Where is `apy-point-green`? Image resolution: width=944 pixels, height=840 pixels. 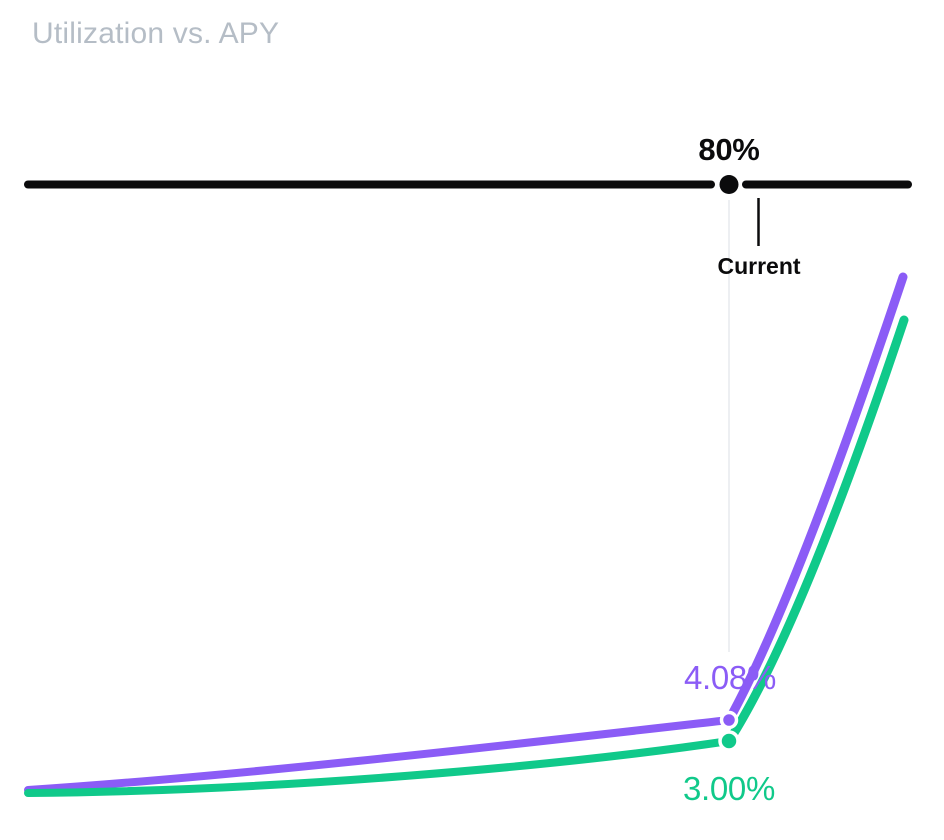 apy-point-green is located at coordinates (729, 741).